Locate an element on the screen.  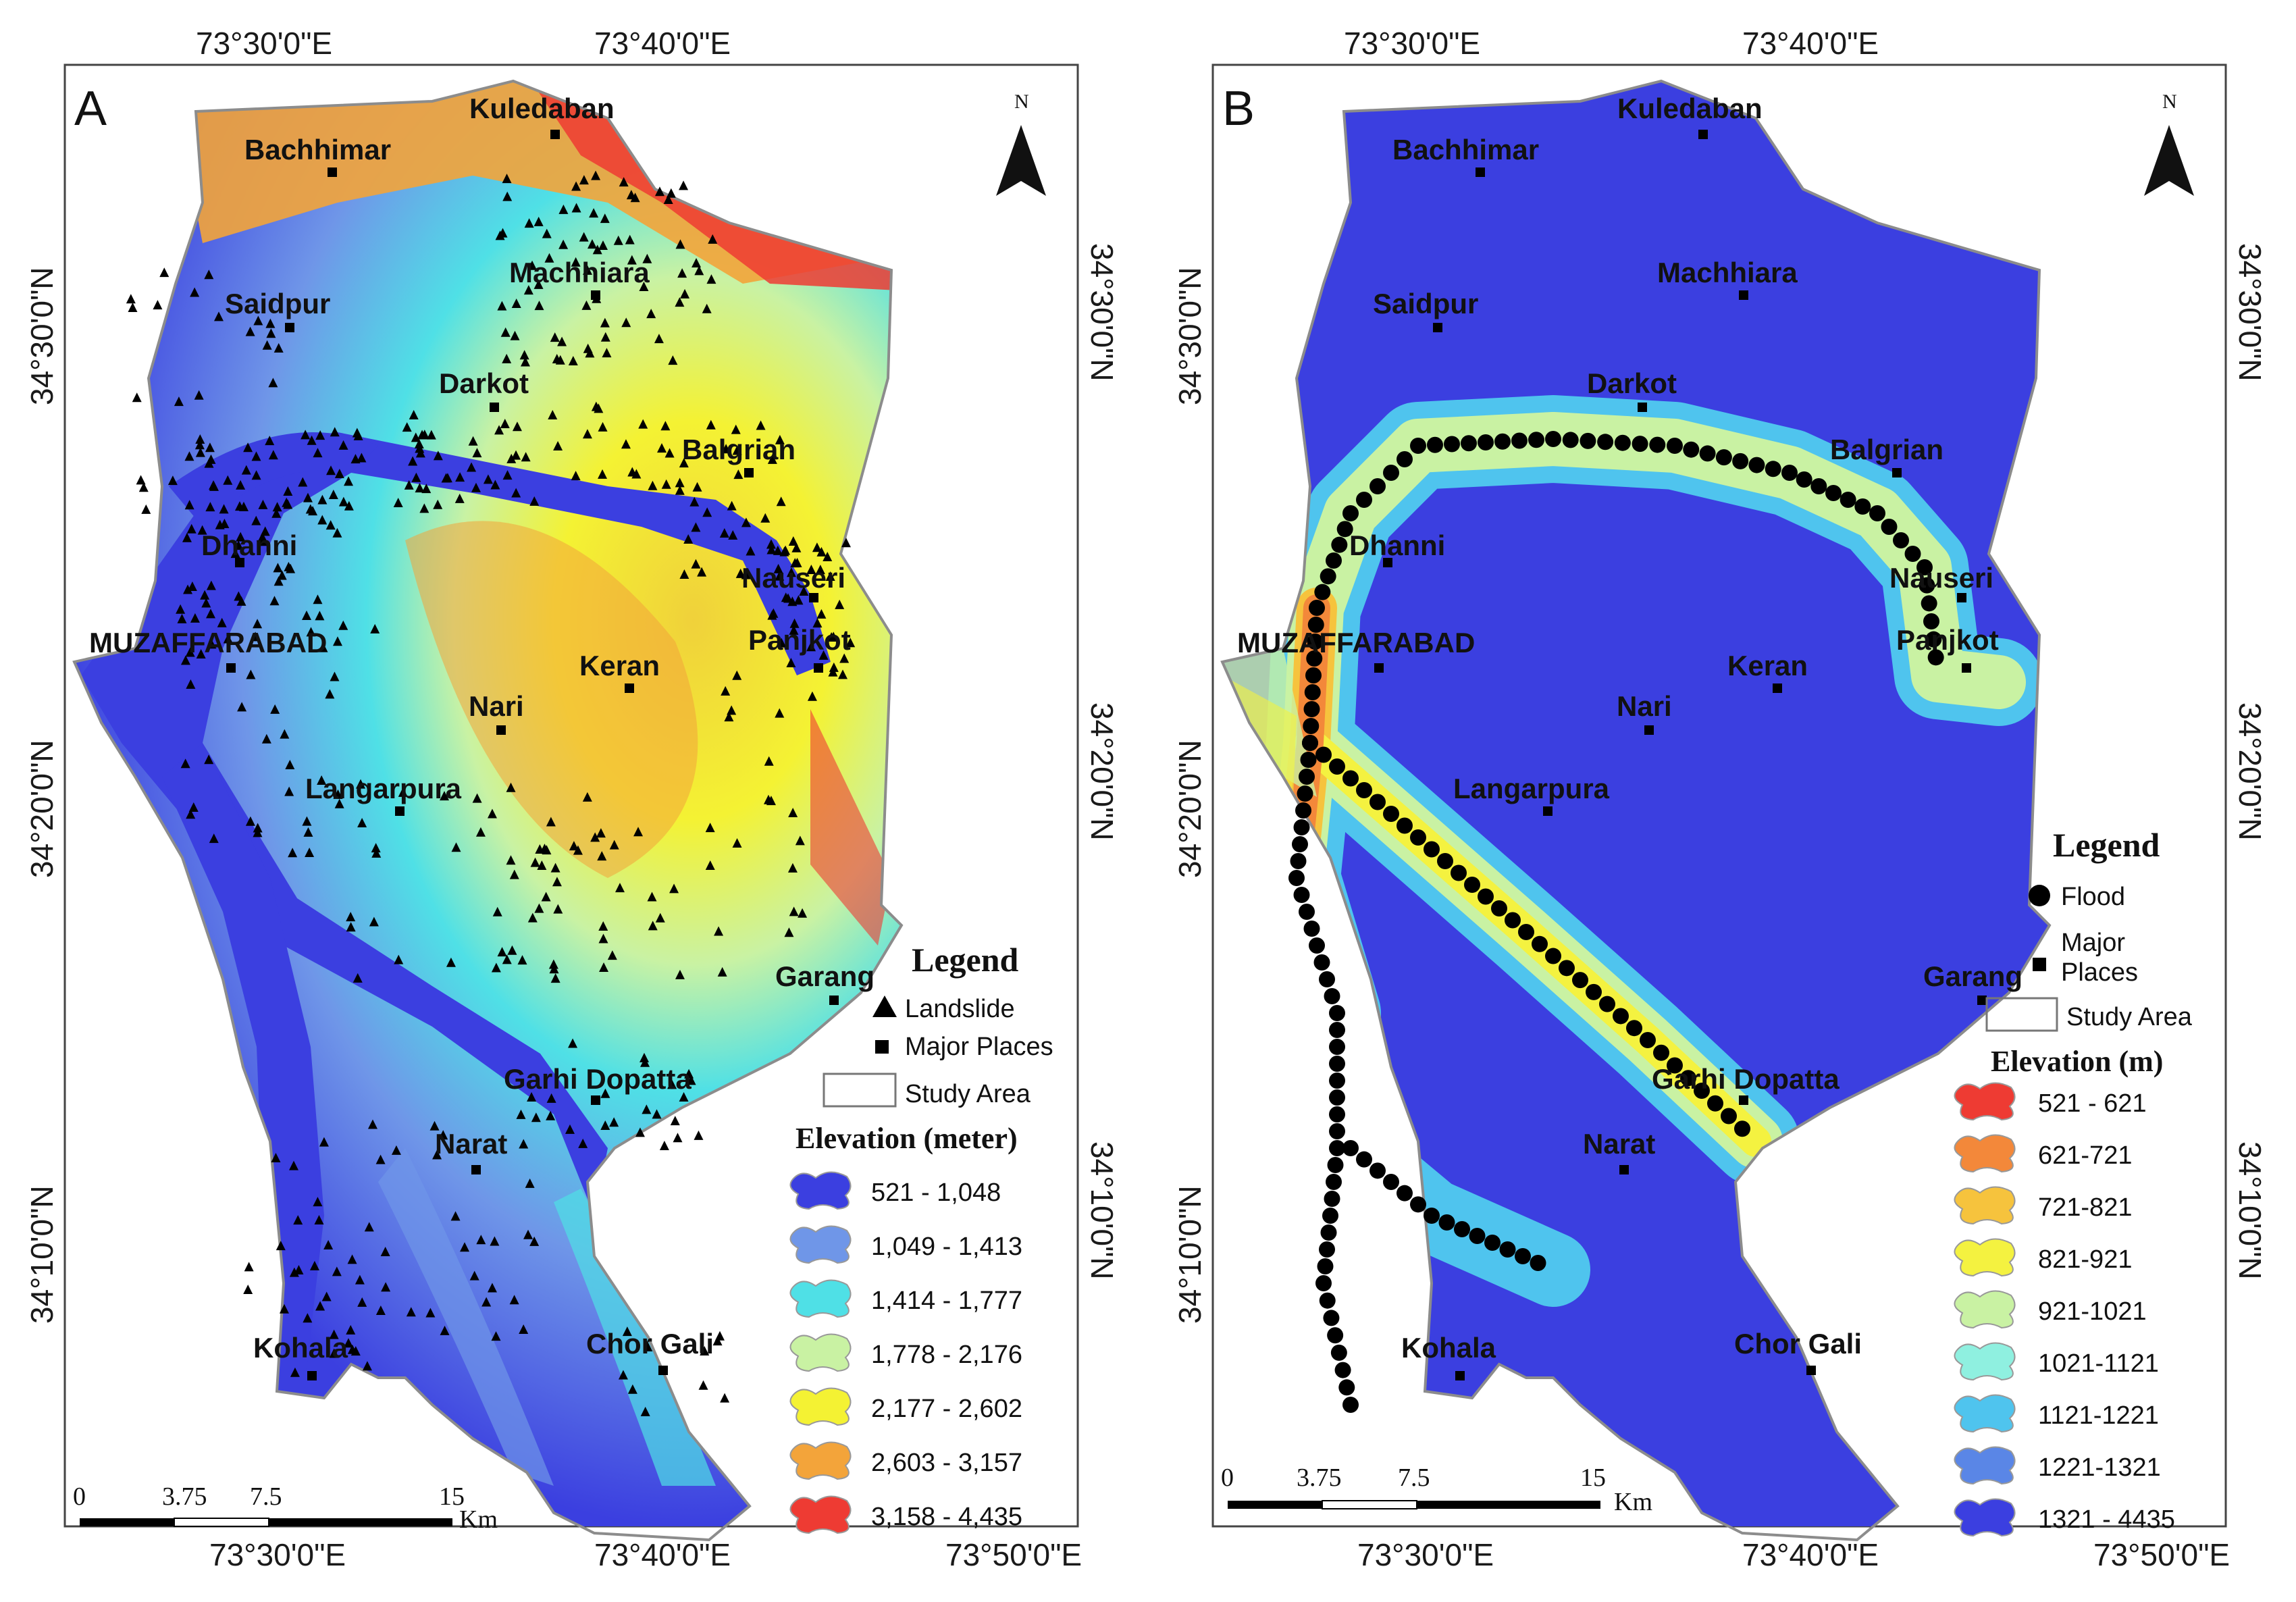
panel-letter: B is located at coordinates (1238, 109).